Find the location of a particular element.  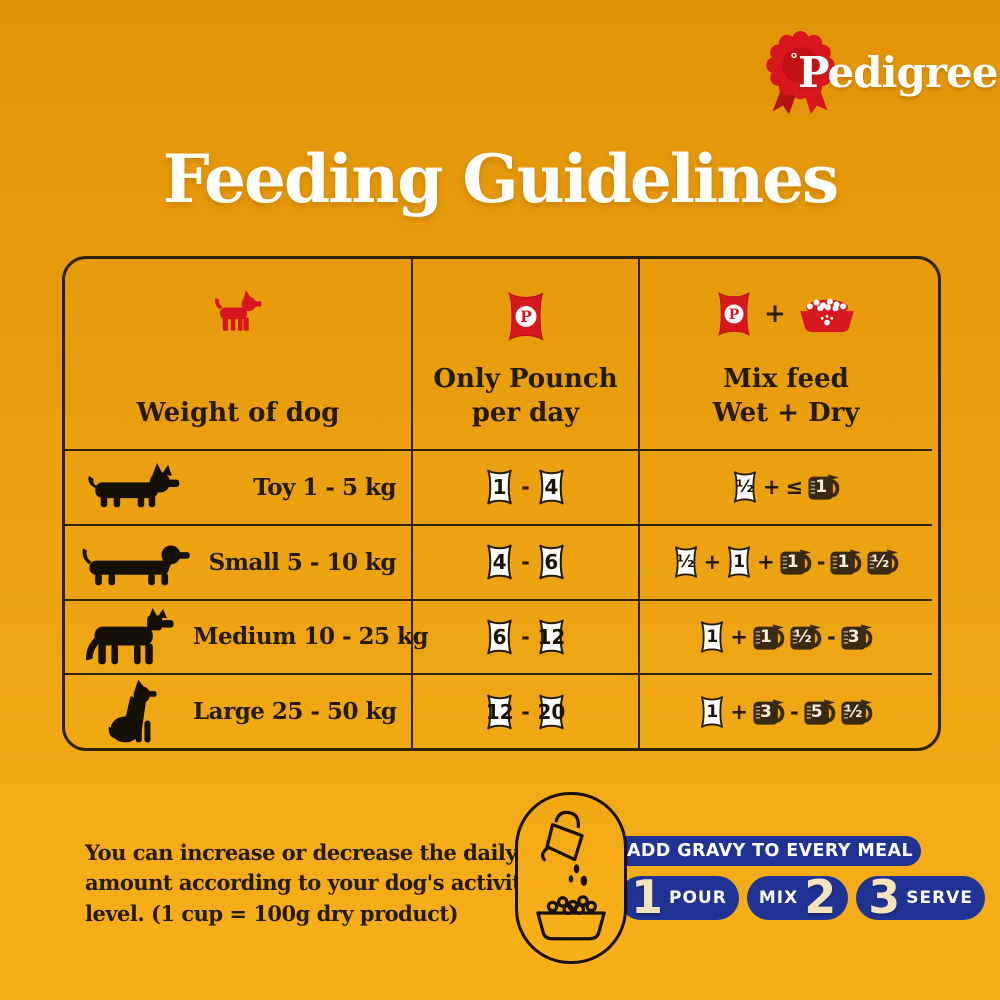

row-small-weight: Small 5 - 10 kg is located at coordinates (238, 561).